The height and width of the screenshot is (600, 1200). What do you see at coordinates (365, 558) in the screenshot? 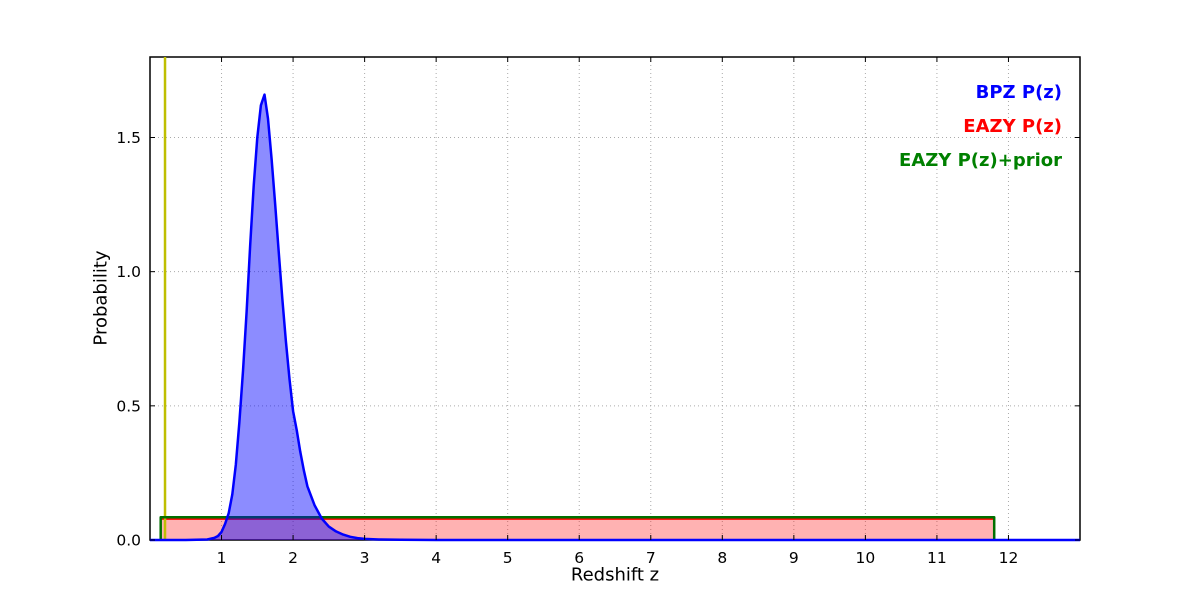
I see `x-tick-label: 3` at bounding box center [365, 558].